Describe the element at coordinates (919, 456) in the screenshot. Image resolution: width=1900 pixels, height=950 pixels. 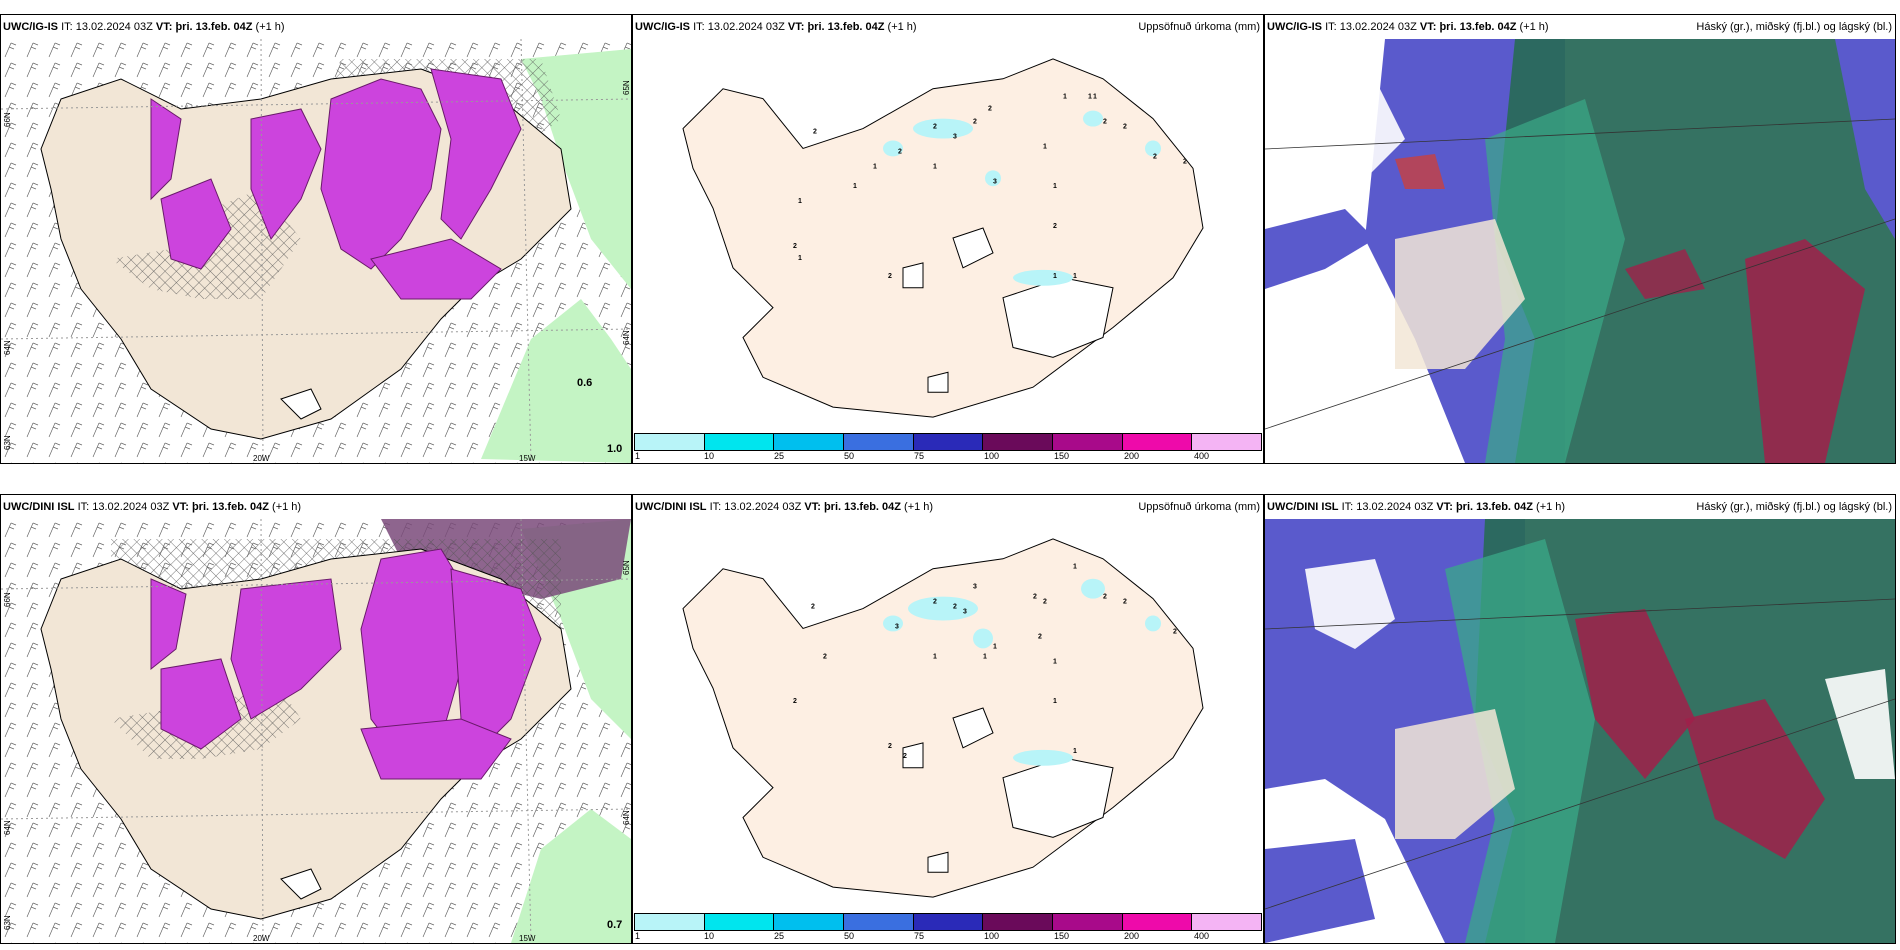
I see `colorbar-label: 75` at that location.